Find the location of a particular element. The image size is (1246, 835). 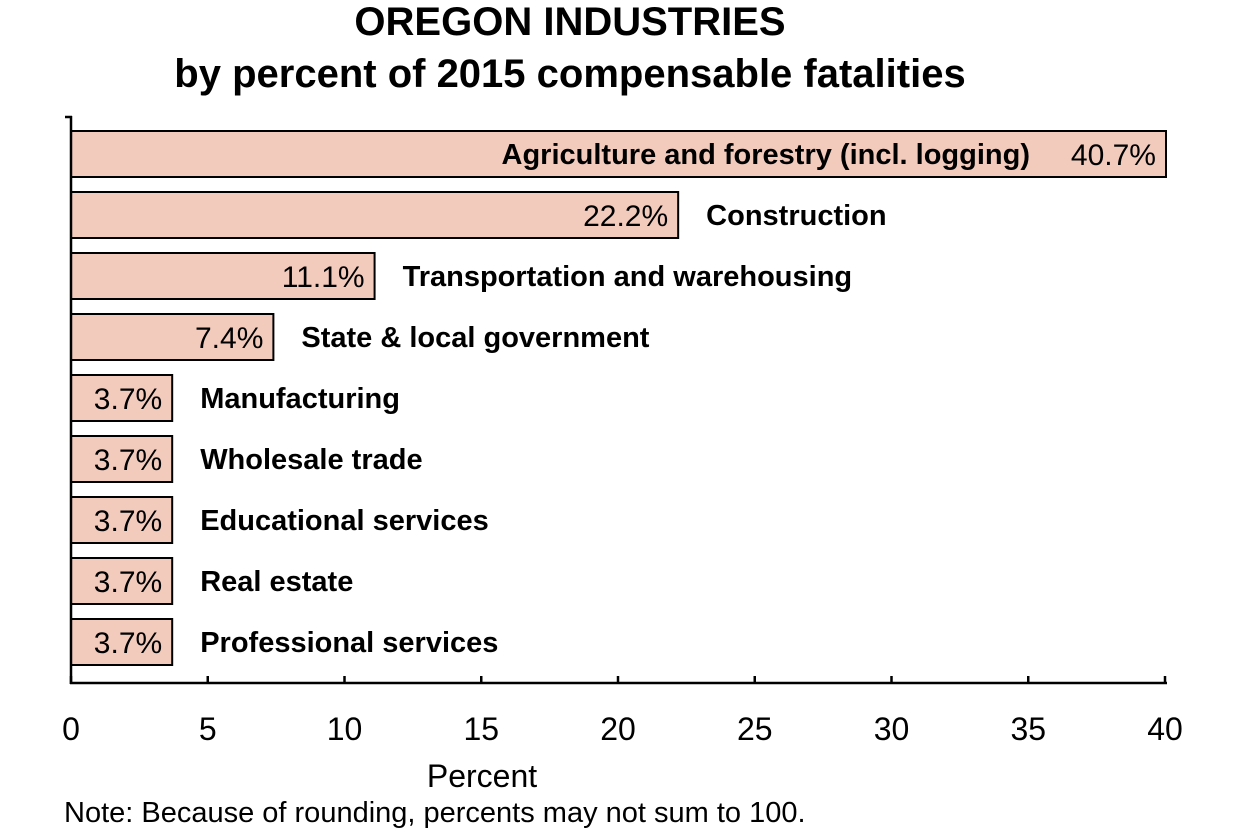

x-tick-label: 10 is located at coordinates (345, 729).